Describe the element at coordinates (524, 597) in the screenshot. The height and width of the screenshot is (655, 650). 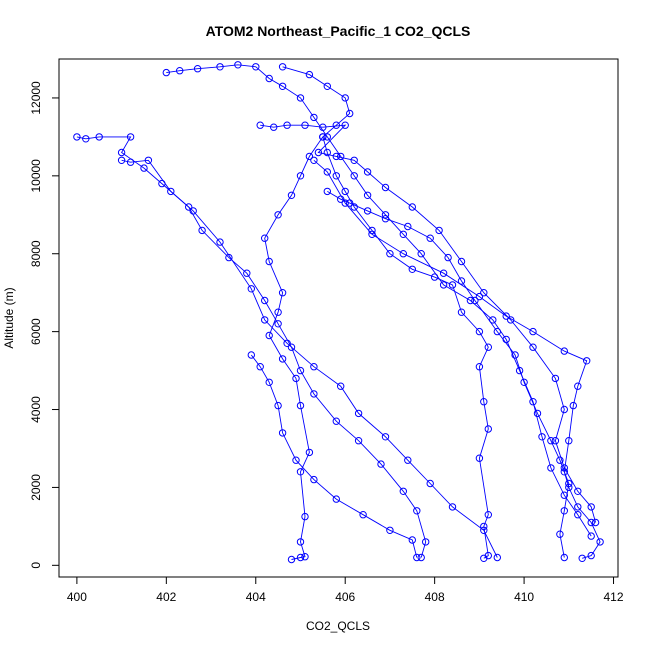
I see `x-tick-label: 410` at that location.